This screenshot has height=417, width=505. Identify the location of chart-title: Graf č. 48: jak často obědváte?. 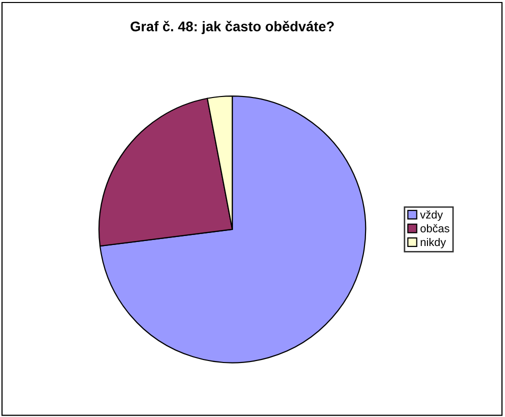
(232, 27).